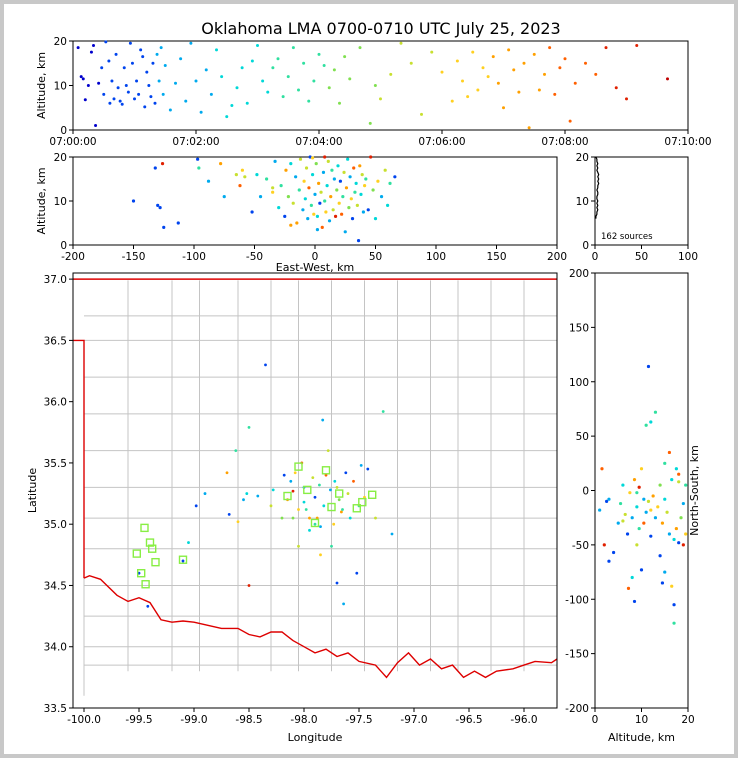  What do you see at coordinates (557, 257) in the screenshot?
I see `ew-xtick-label: 200` at bounding box center [557, 257].